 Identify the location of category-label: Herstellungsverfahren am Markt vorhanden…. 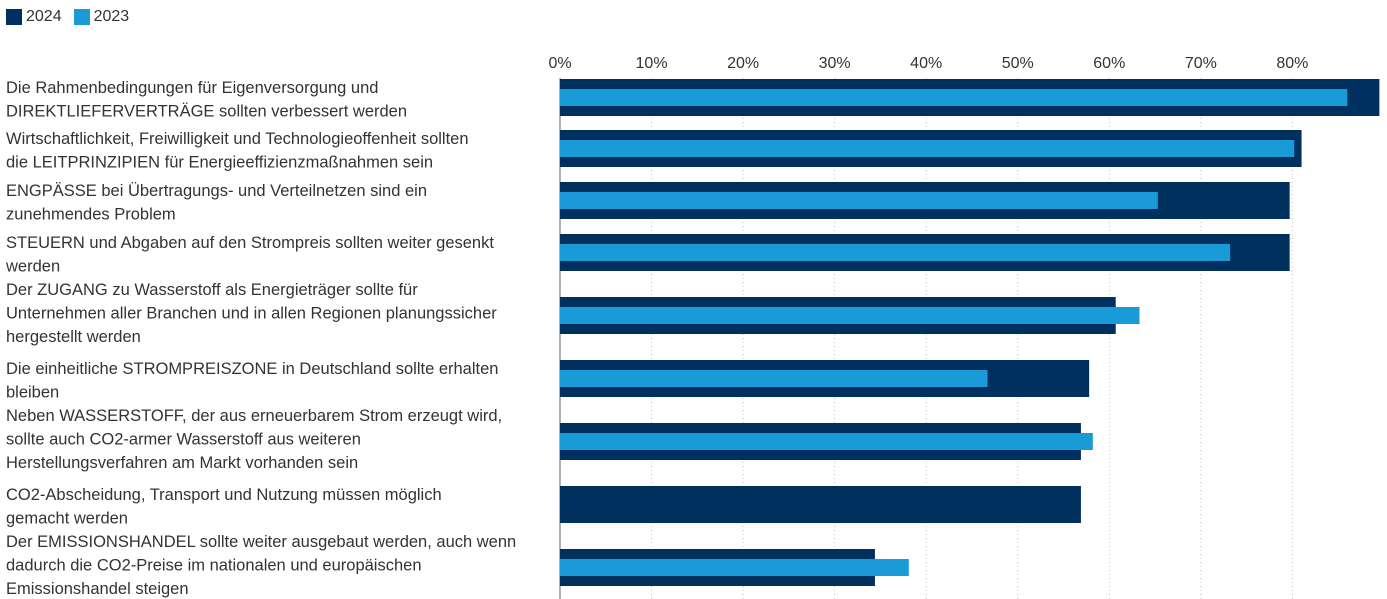
(182, 463).